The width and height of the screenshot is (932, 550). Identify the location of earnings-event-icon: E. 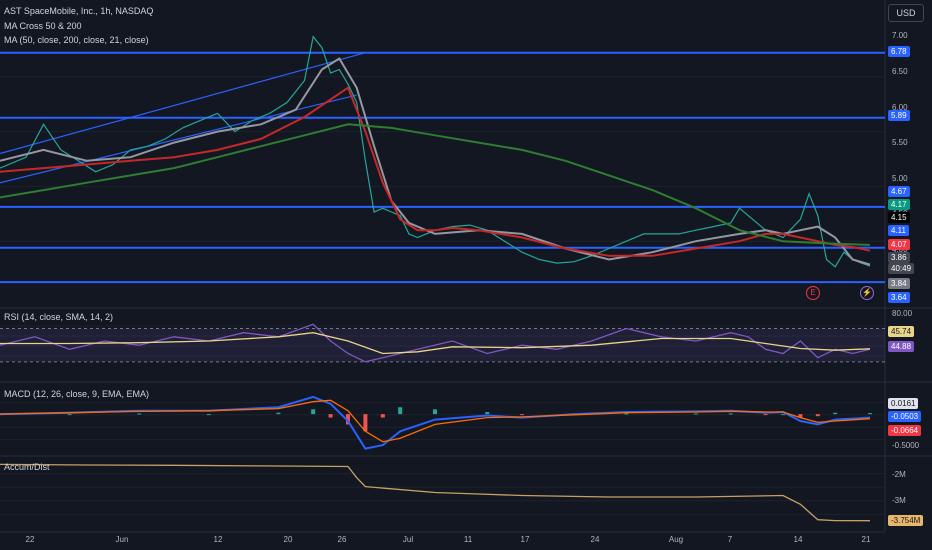
(813, 293).